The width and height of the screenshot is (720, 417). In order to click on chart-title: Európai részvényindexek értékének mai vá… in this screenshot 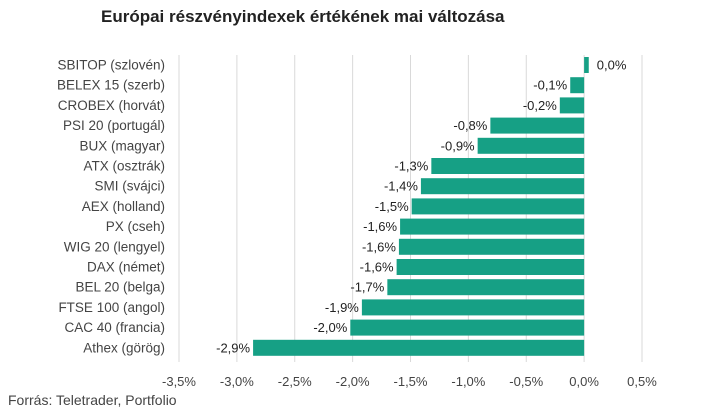, I will do `click(303, 16)`.